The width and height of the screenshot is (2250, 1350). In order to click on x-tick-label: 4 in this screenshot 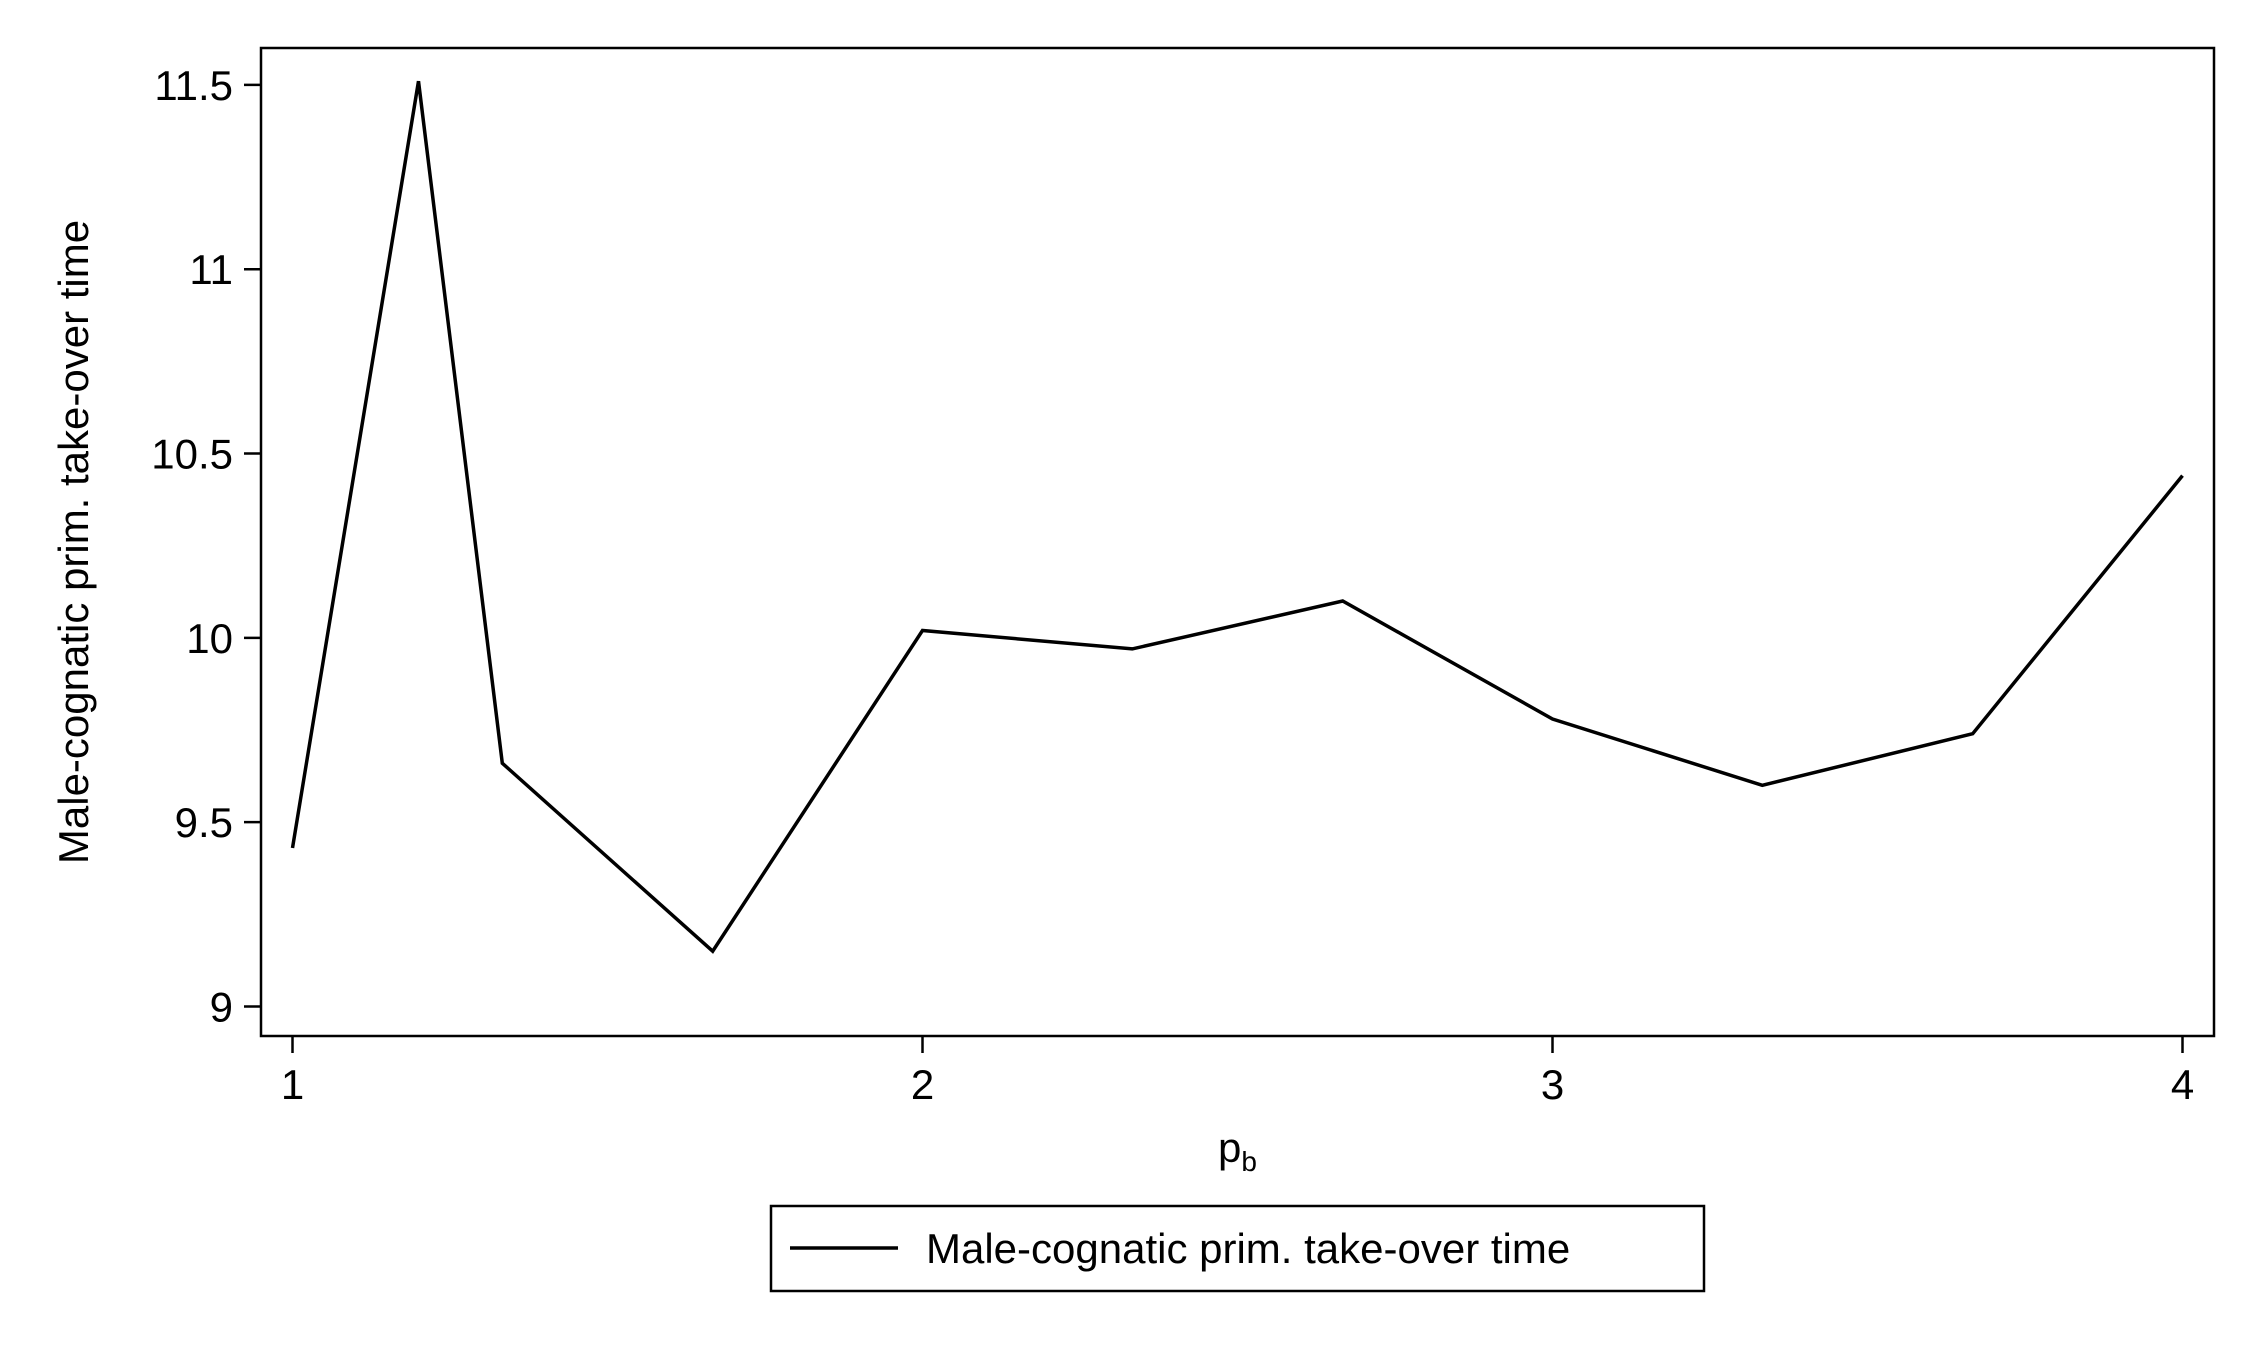, I will do `click(2182, 1084)`.